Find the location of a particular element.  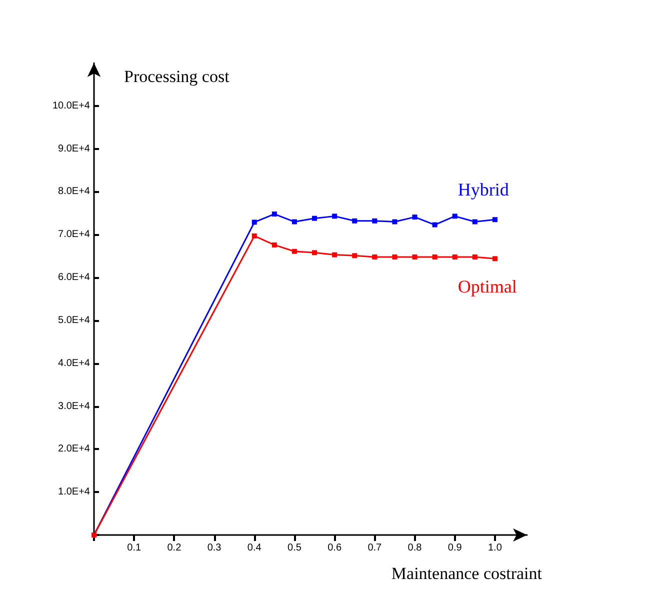

series-label: Optimal is located at coordinates (487, 286).